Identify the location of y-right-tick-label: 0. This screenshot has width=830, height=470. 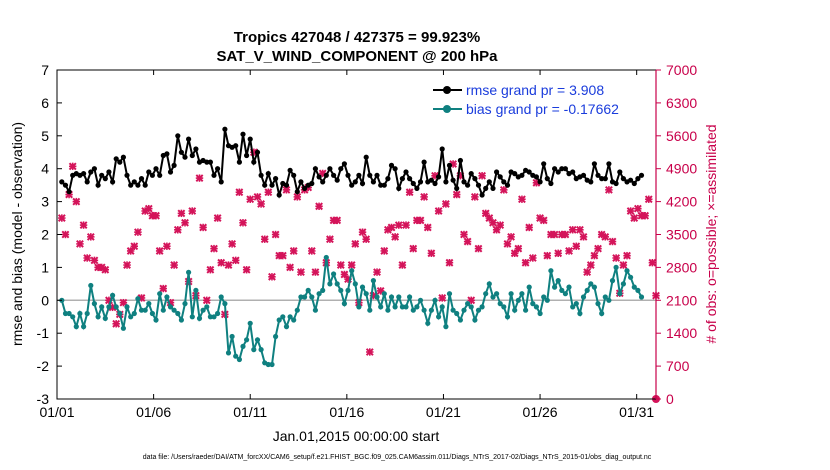
(670, 399).